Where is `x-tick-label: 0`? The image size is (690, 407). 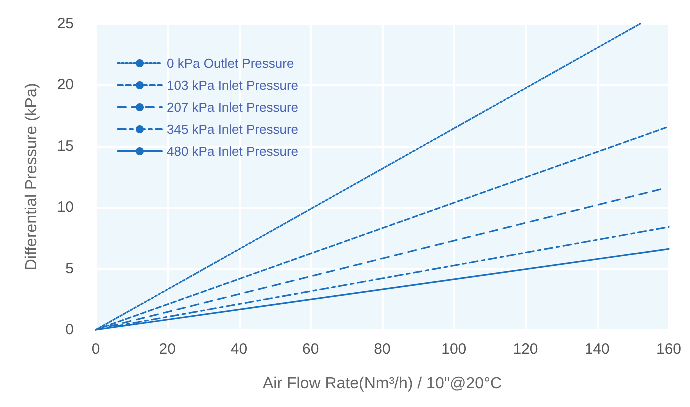
x-tick-label: 0 is located at coordinates (96, 349).